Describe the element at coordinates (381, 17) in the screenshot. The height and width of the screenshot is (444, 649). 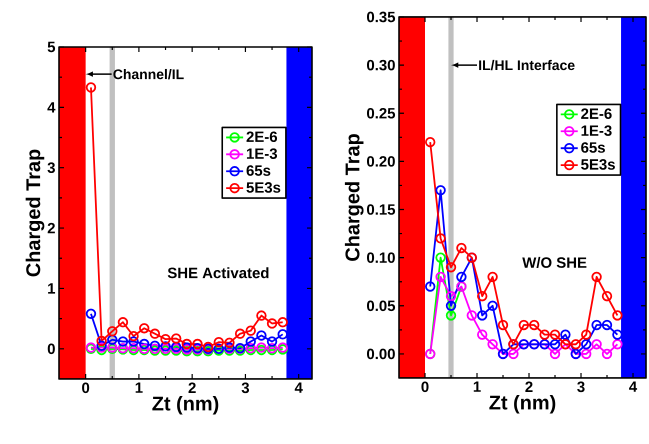
I see `y-tick-label: 0.35` at that location.